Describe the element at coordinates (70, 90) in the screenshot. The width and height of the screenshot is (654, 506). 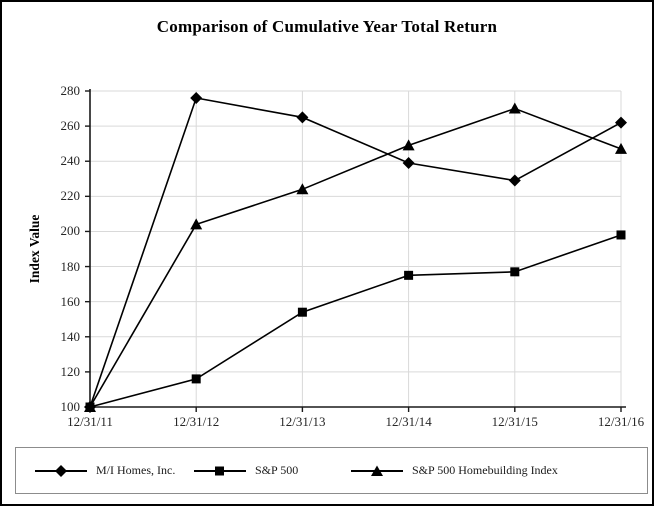
I see `y-tick-label: 280` at that location.